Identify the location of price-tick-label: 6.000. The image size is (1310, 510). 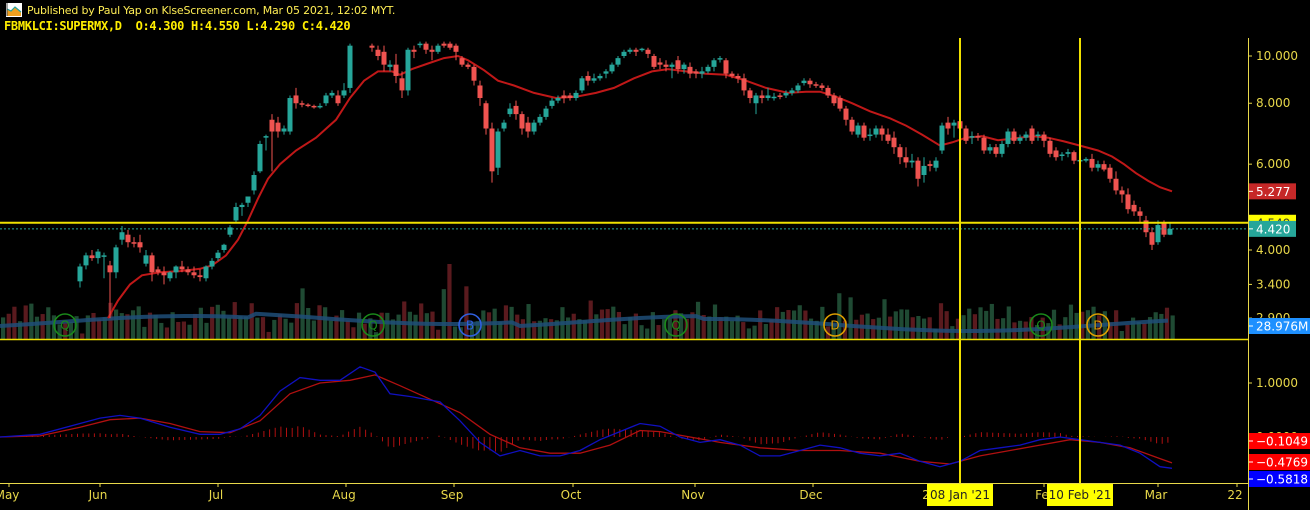
(1273, 164).